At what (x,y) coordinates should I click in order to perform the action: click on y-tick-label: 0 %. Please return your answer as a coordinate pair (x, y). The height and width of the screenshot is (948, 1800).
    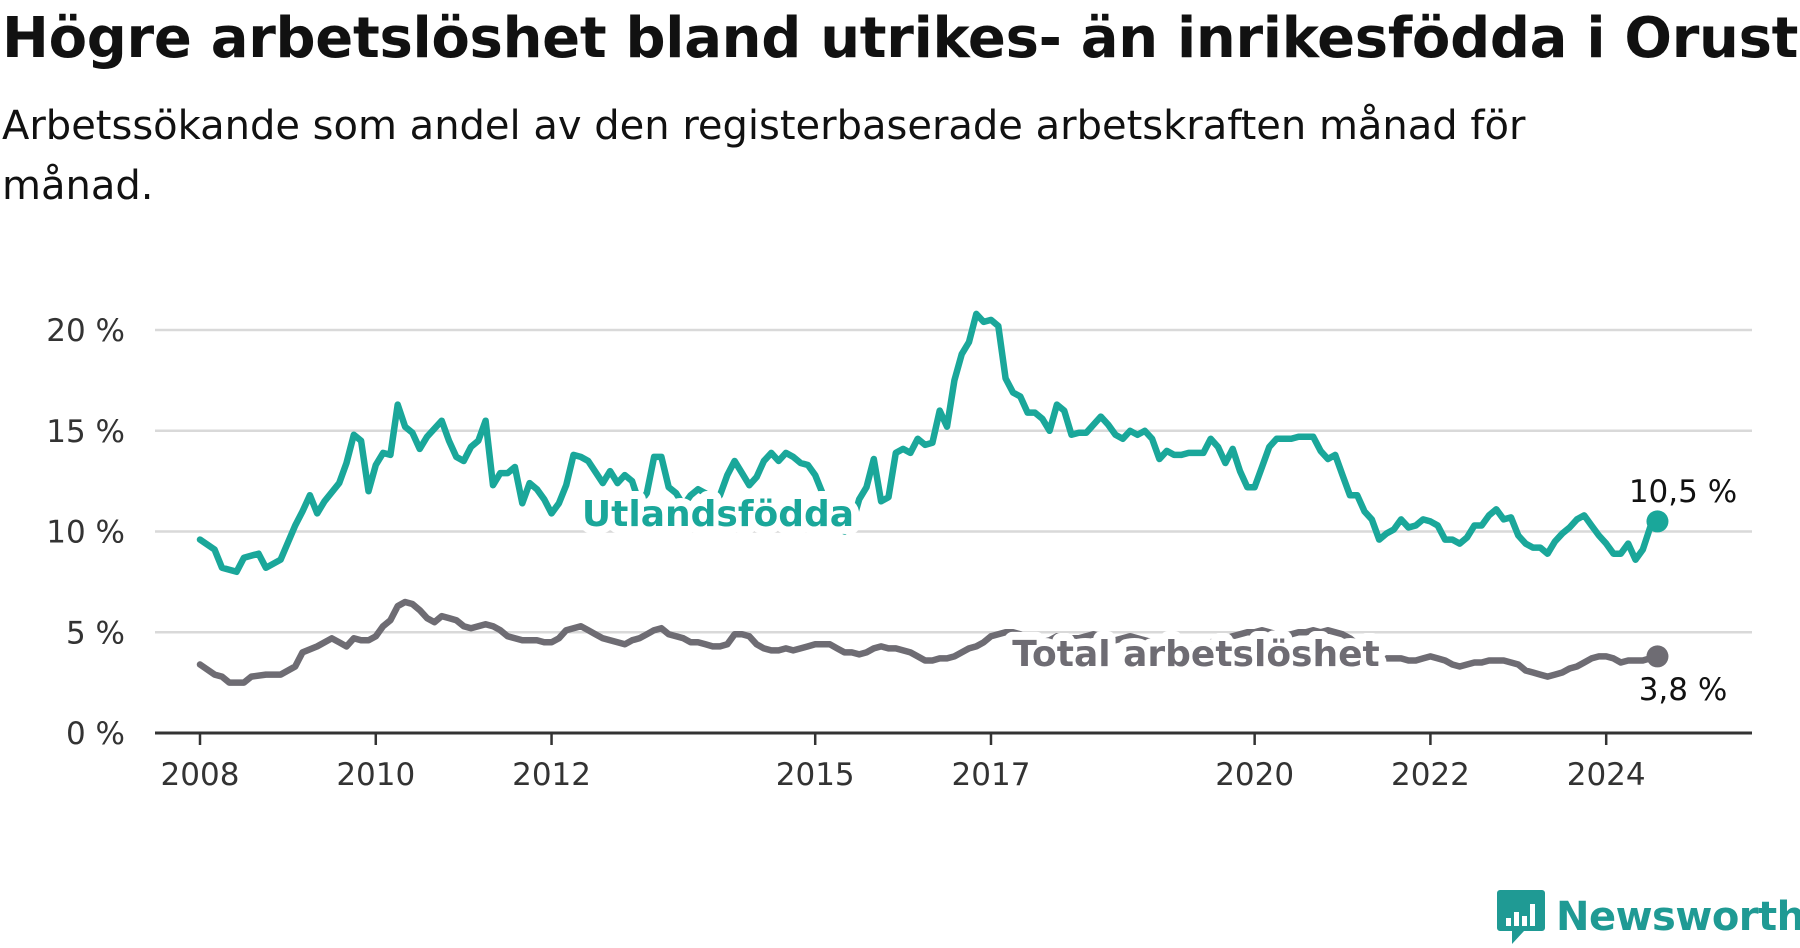
    Looking at the image, I should click on (95, 734).